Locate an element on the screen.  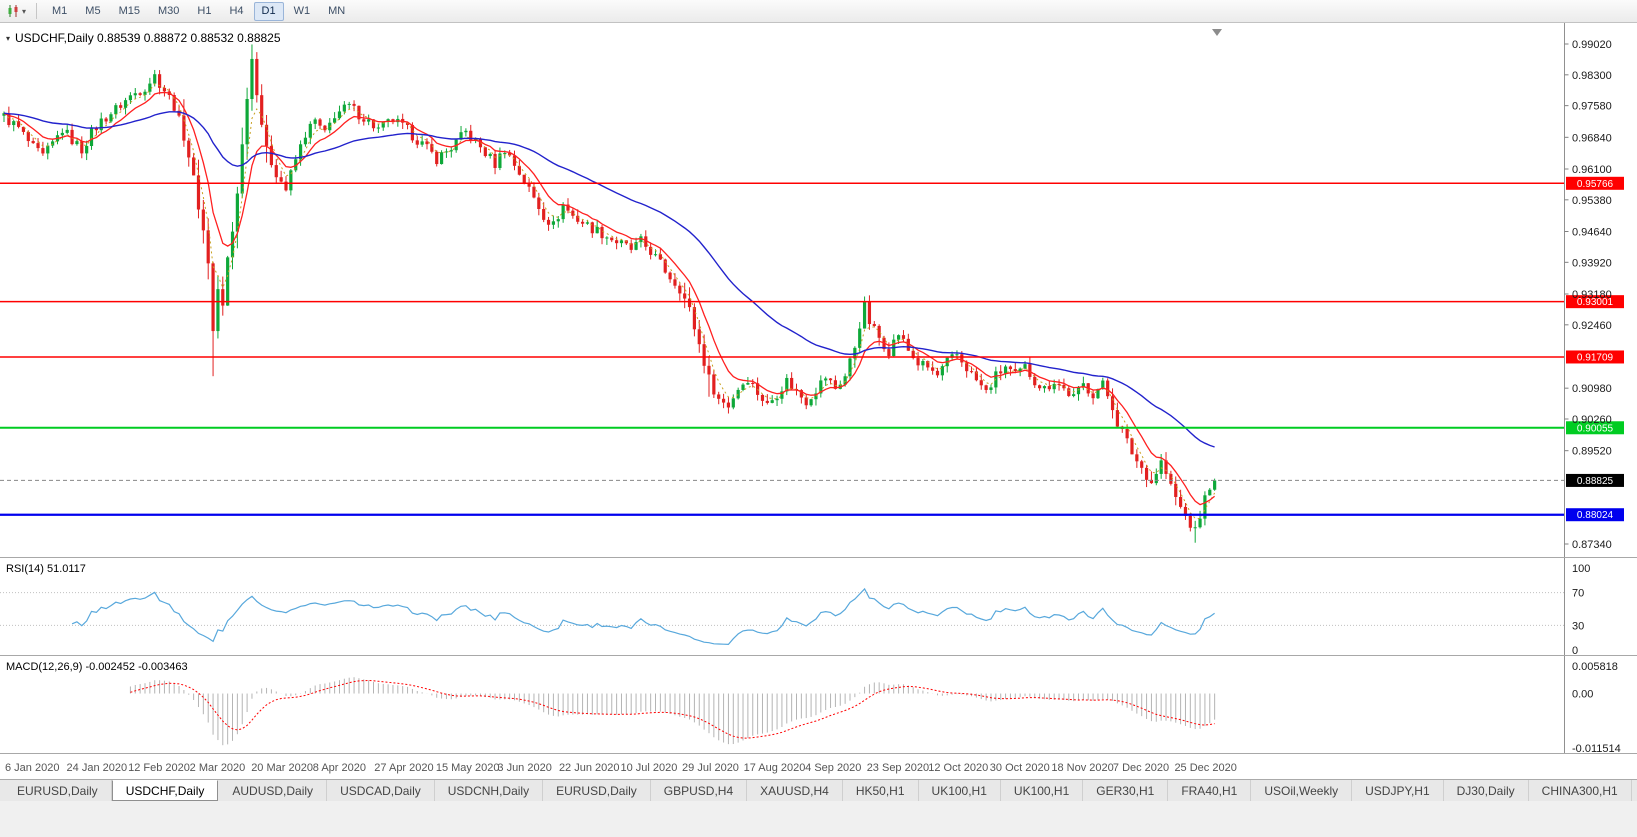
chart-tab-ger30-h1: GER30,H1 is located at coordinates (1126, 790).